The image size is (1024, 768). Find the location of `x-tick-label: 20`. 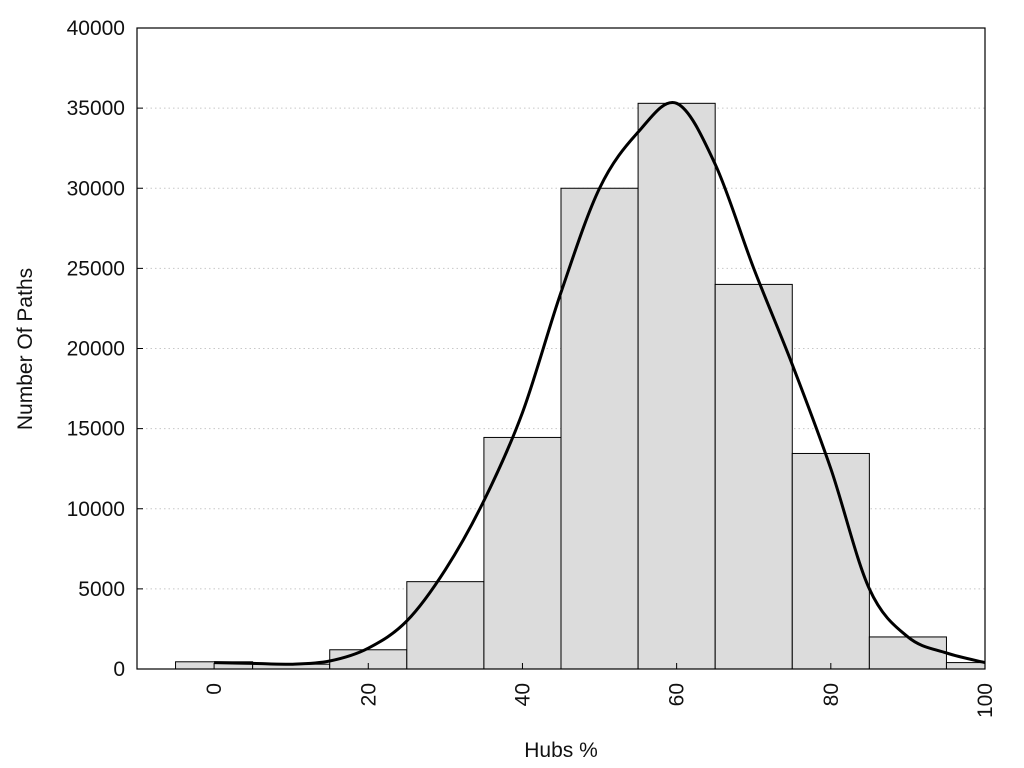

x-tick-label: 20 is located at coordinates (368, 694).